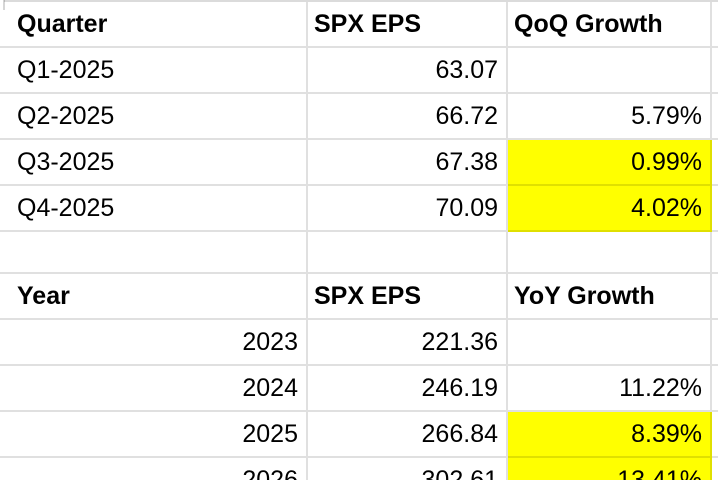  Describe the element at coordinates (154, 25) in the screenshot. I see `cell-quarter-header: Quarter` at that location.